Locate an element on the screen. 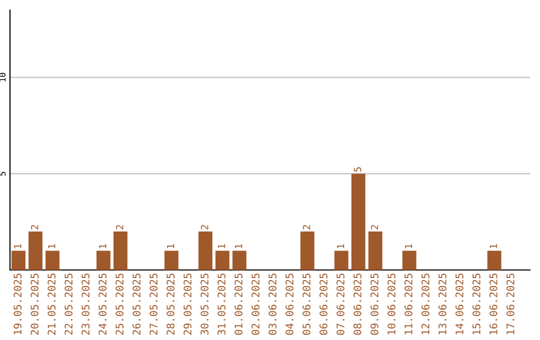 The height and width of the screenshot is (340, 540). x-tick-label: 30.05.2025 is located at coordinates (204, 304).